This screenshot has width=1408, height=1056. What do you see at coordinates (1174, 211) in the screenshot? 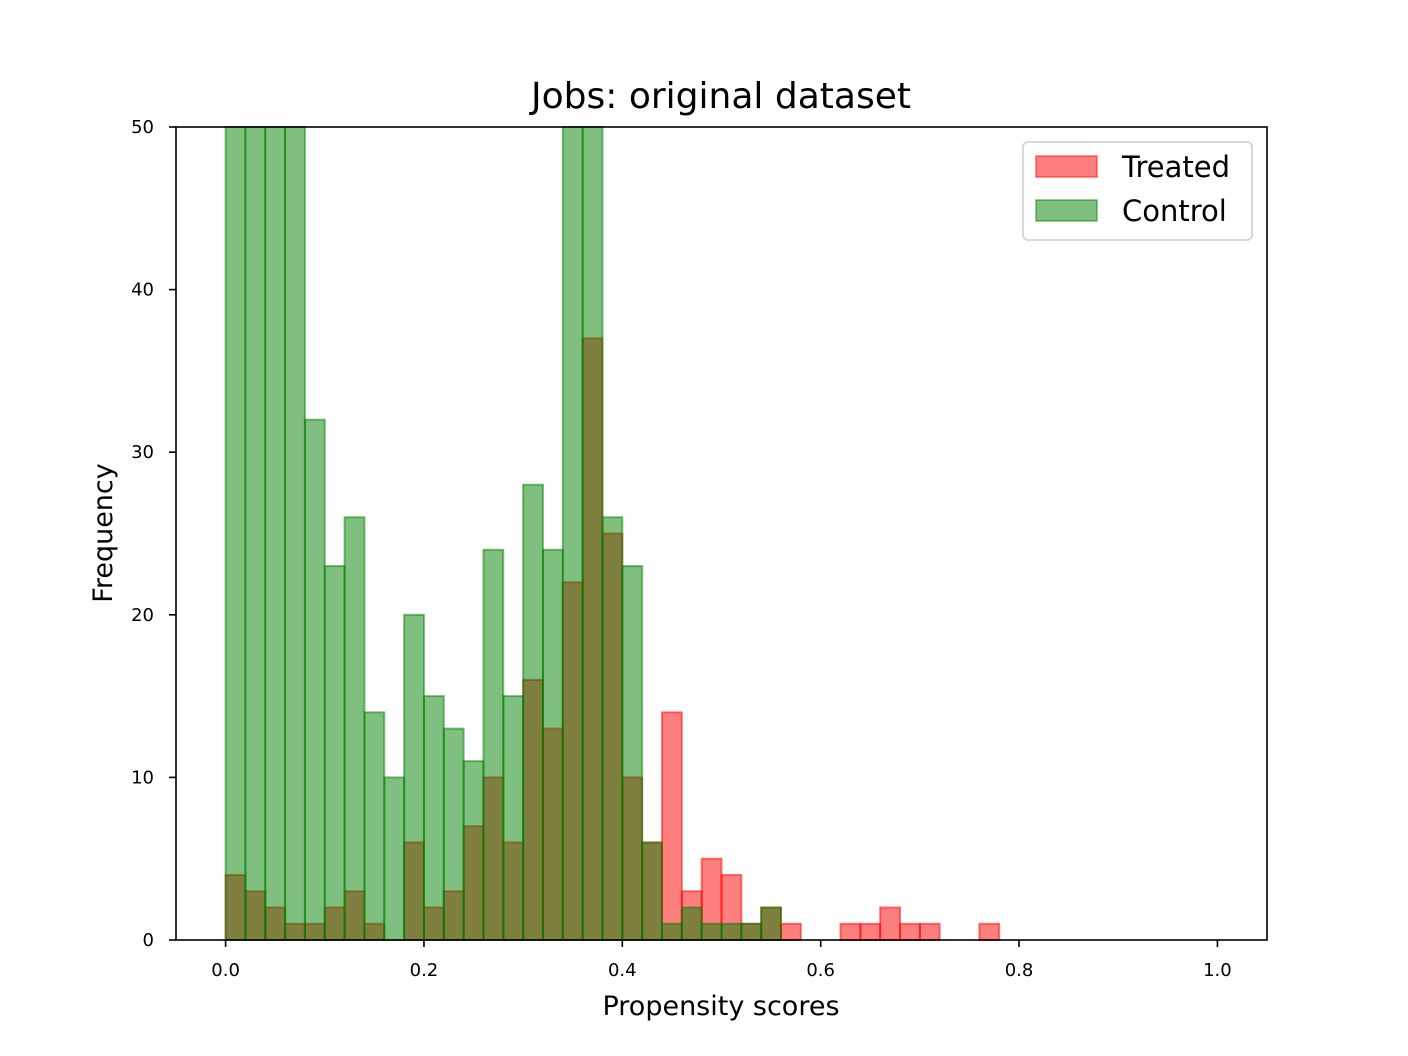
I see `legend-label-control: Control` at bounding box center [1174, 211].